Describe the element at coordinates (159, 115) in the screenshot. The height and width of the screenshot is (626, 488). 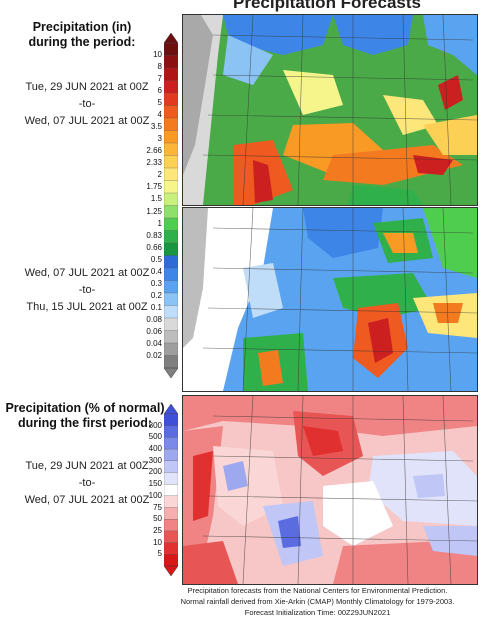
I see `precip-scale-label: 4` at that location.